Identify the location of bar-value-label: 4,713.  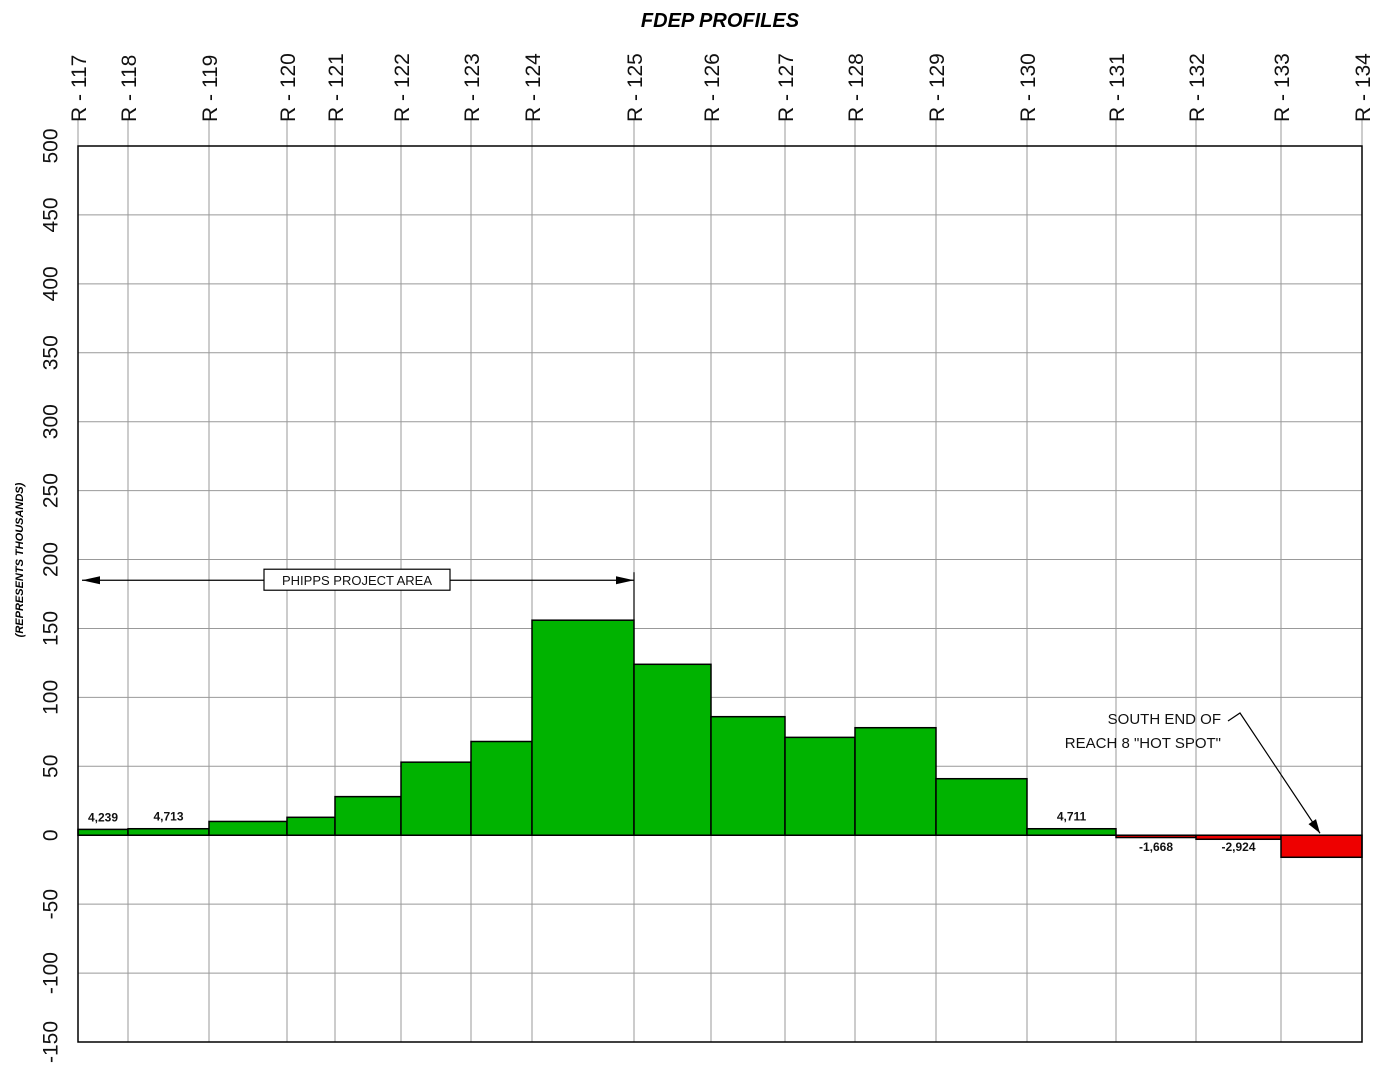
(168, 817).